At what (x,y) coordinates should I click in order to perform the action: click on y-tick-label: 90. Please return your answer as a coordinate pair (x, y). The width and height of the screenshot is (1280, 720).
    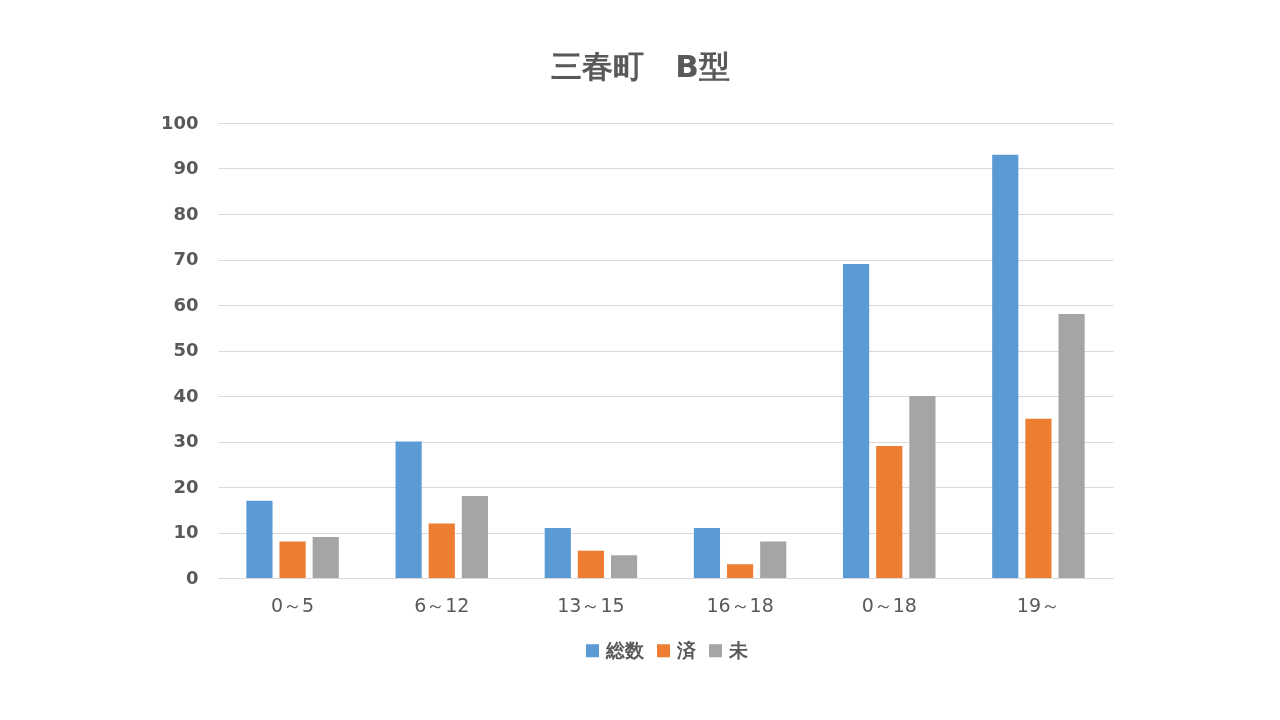
    Looking at the image, I should click on (186, 167).